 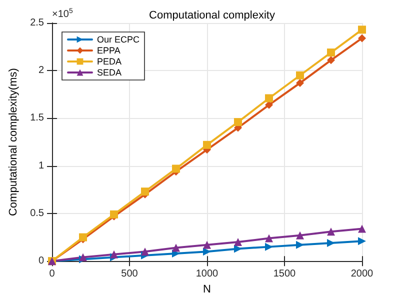 I want to click on y-tick-label: 2.5, so click(x=37, y=23).